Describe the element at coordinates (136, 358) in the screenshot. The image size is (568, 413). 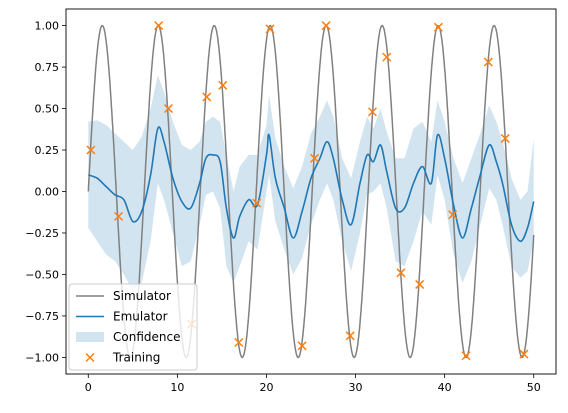
I see `legend-label: Training` at that location.